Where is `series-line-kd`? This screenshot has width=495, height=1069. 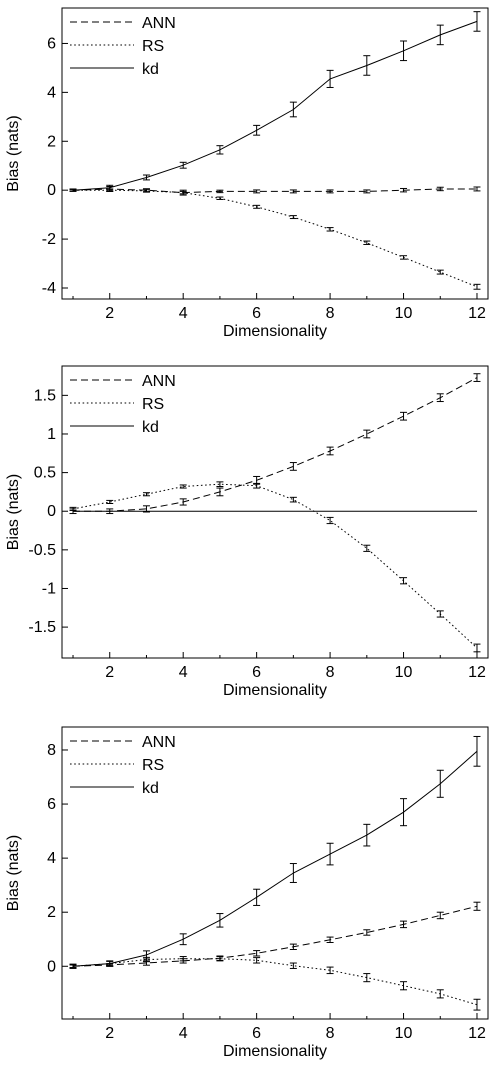 series-line-kd is located at coordinates (275, 105).